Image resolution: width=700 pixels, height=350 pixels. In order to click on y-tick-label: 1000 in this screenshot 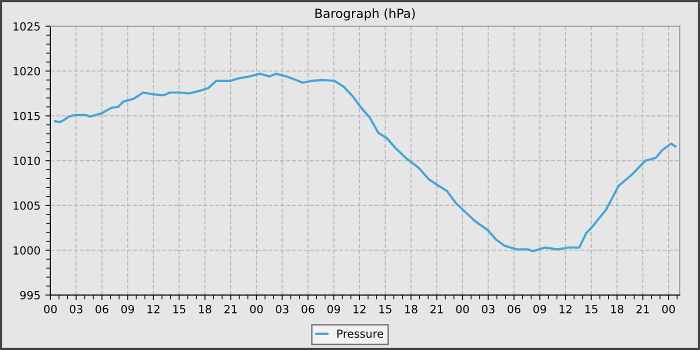, I will do `click(27, 250)`.